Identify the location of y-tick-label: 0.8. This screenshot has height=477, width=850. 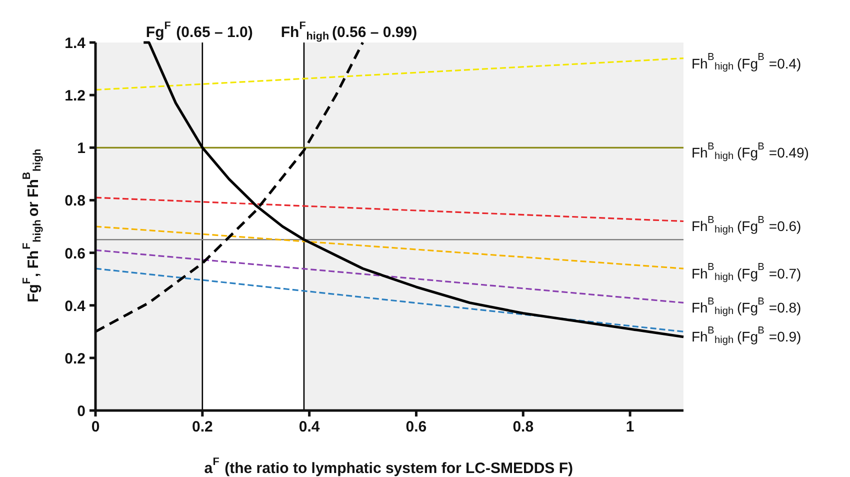
(75, 201).